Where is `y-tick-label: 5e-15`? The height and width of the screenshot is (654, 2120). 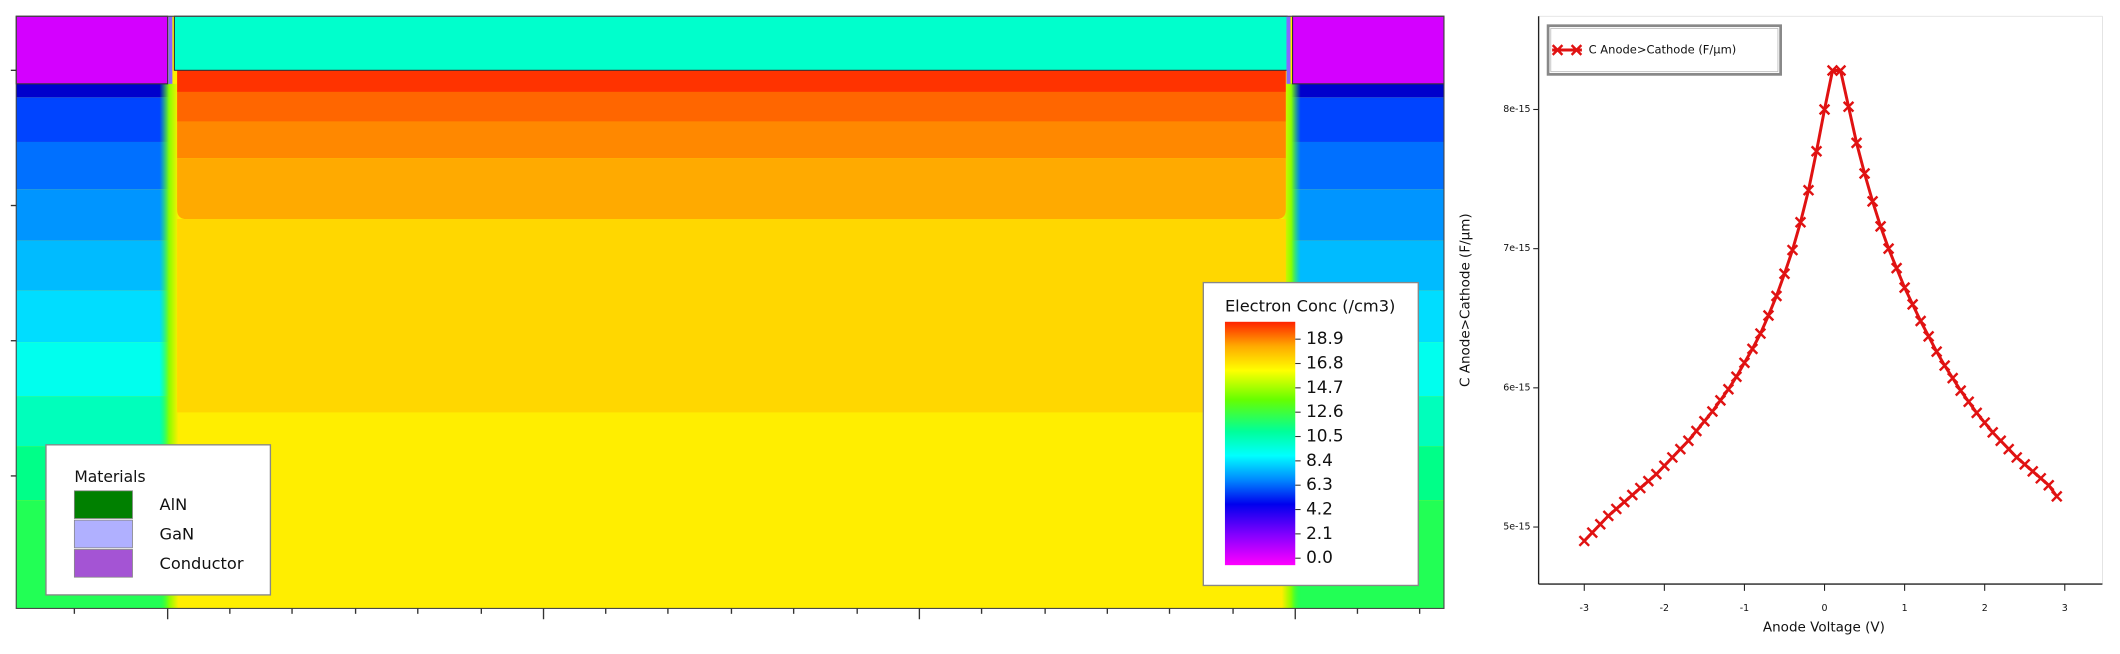
y-tick-label: 5e-15 is located at coordinates (1516, 527).